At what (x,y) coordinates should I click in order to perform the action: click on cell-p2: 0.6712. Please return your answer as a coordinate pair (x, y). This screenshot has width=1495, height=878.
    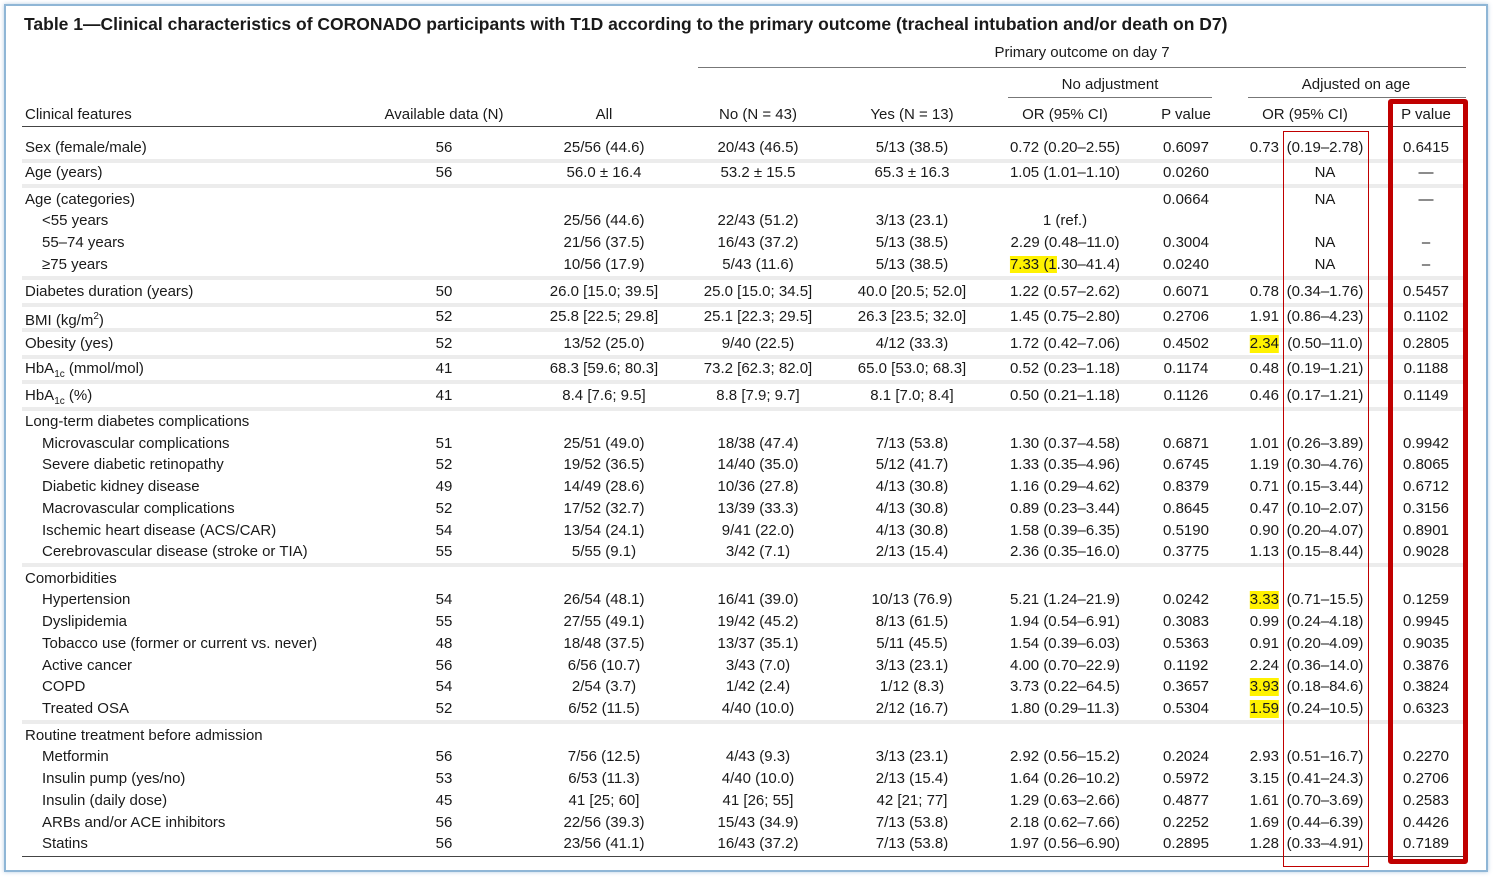
    Looking at the image, I should click on (1426, 486).